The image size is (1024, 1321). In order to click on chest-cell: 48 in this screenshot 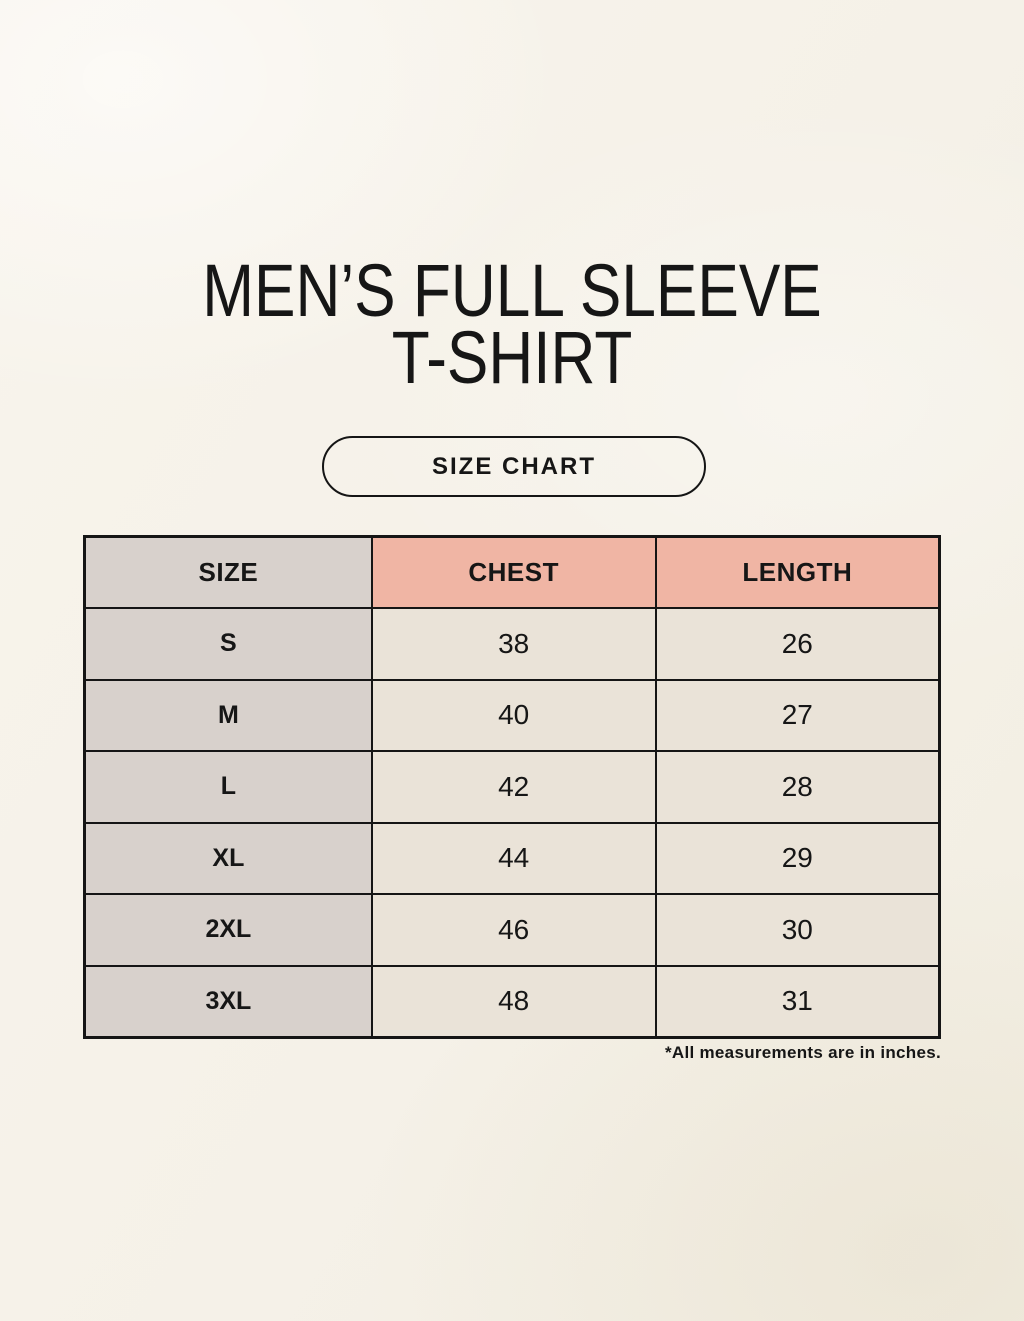, I will do `click(513, 1001)`.